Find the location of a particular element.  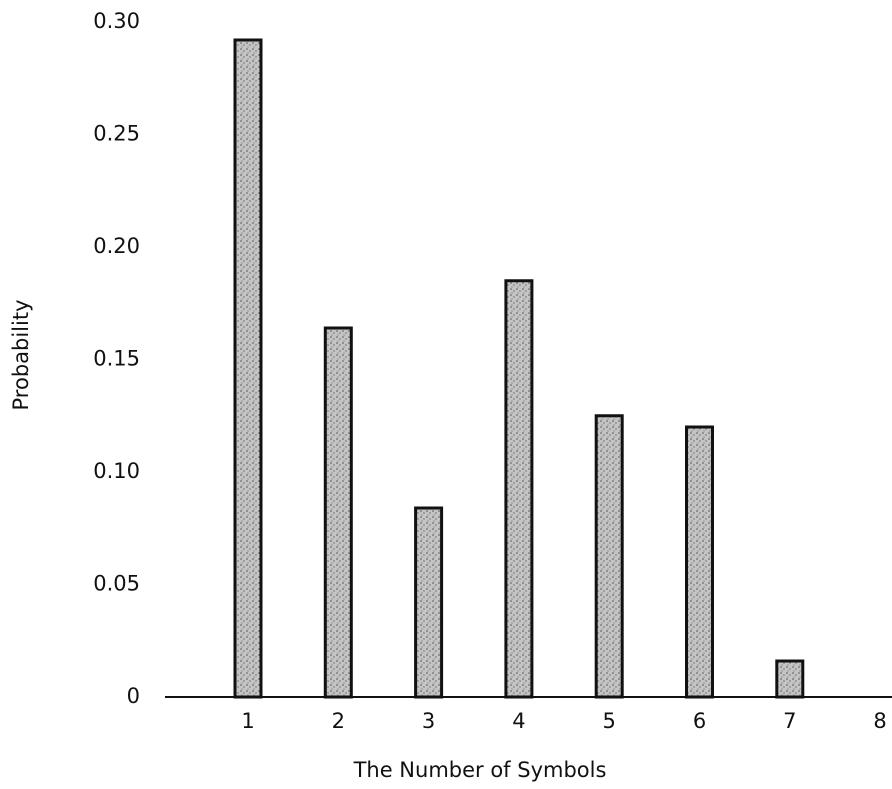

x-tick-label: 3 is located at coordinates (428, 721).